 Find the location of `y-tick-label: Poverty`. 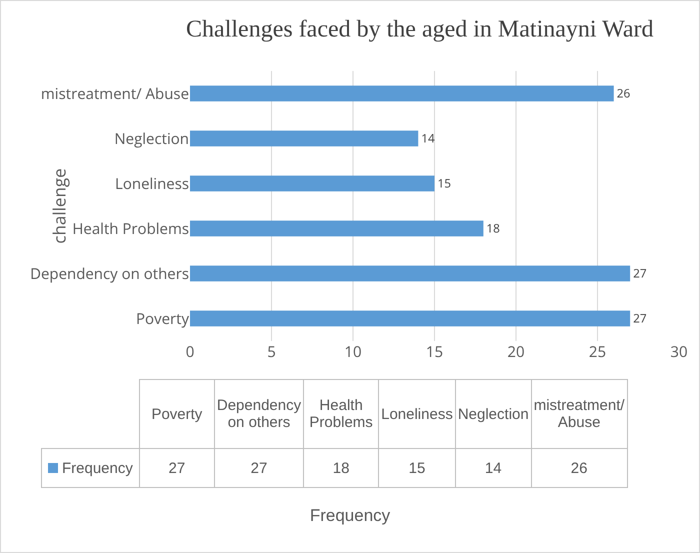

y-tick-label: Poverty is located at coordinates (163, 318).